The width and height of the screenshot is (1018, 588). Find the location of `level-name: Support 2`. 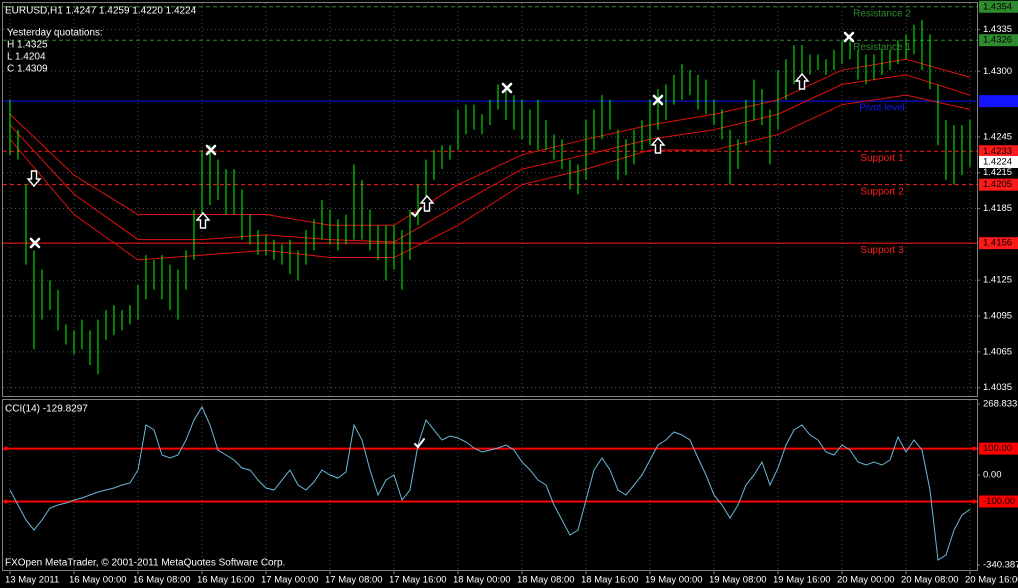

level-name: Support 2 is located at coordinates (882, 191).